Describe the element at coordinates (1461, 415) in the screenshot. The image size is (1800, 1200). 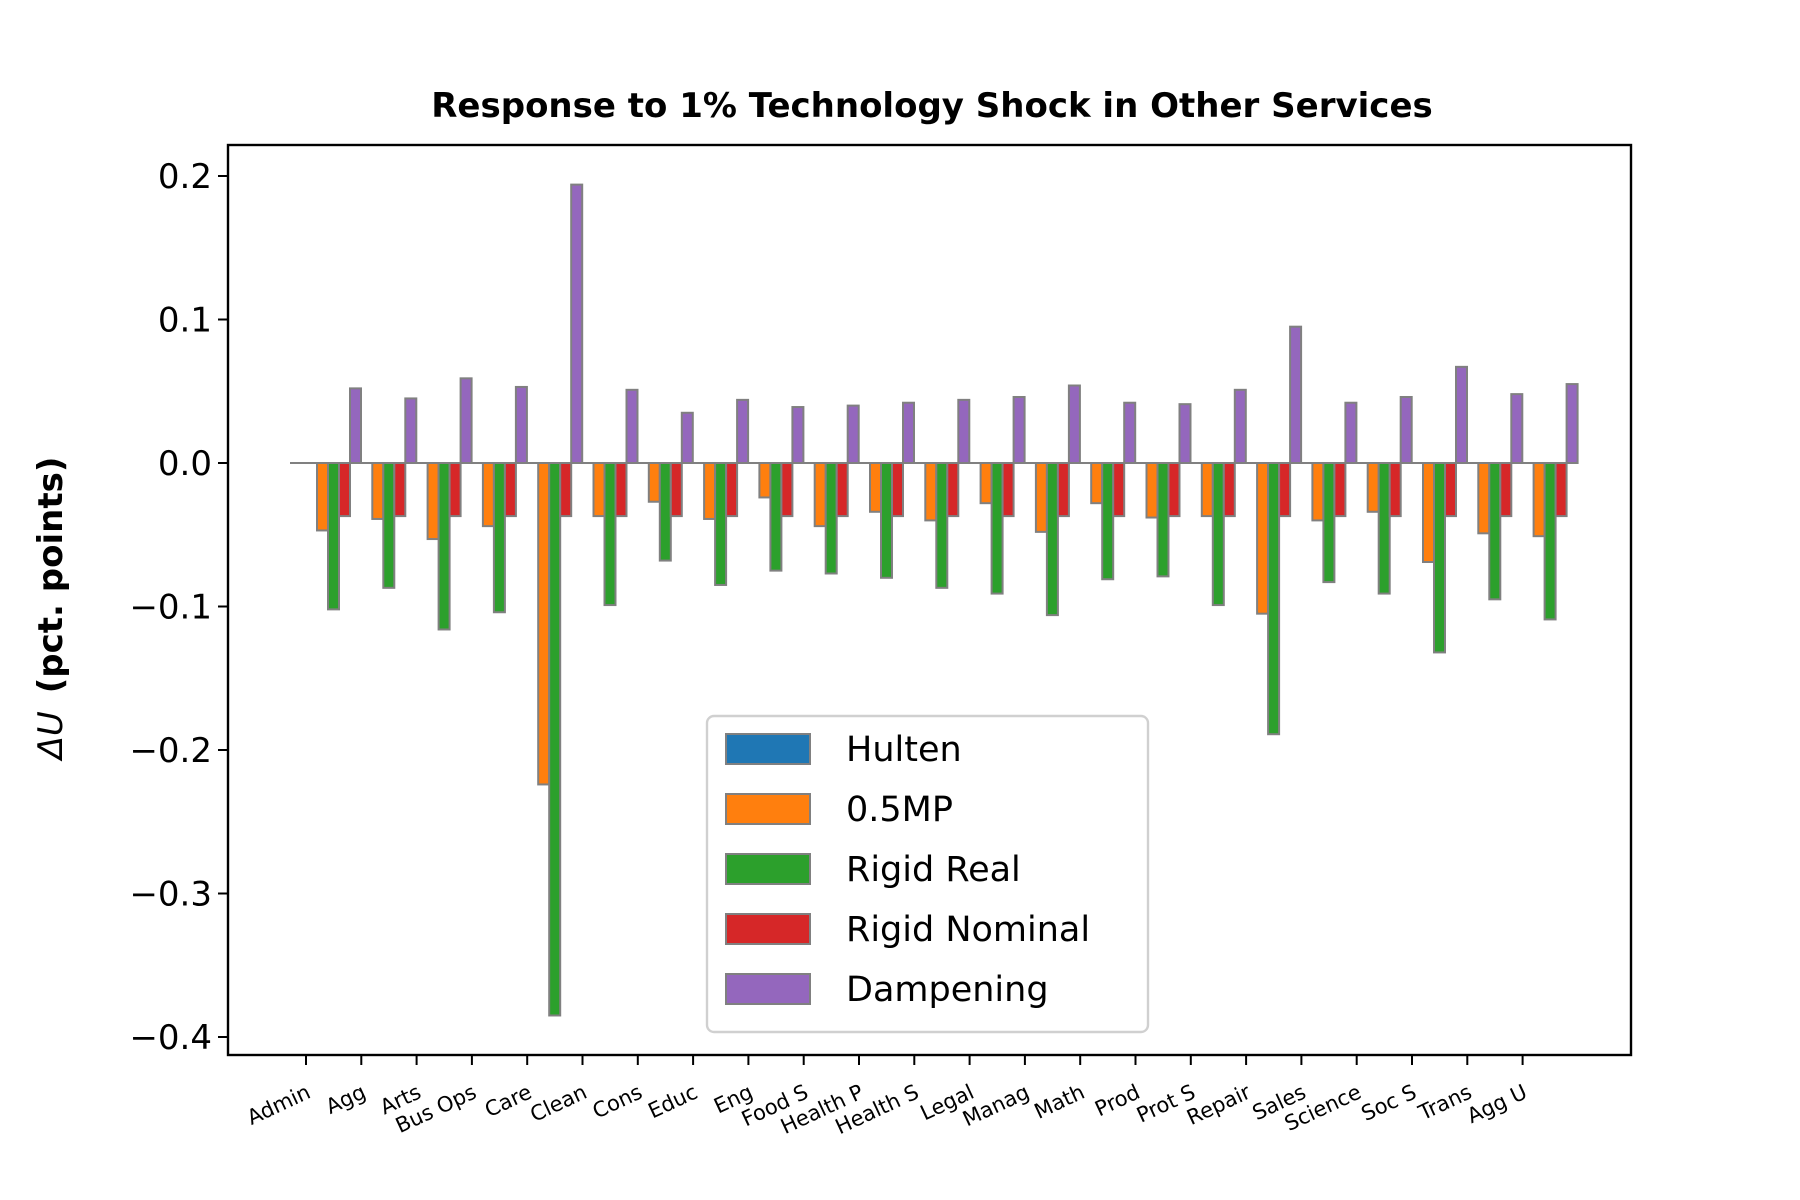
I see `bar-dampening-soc-s` at that location.